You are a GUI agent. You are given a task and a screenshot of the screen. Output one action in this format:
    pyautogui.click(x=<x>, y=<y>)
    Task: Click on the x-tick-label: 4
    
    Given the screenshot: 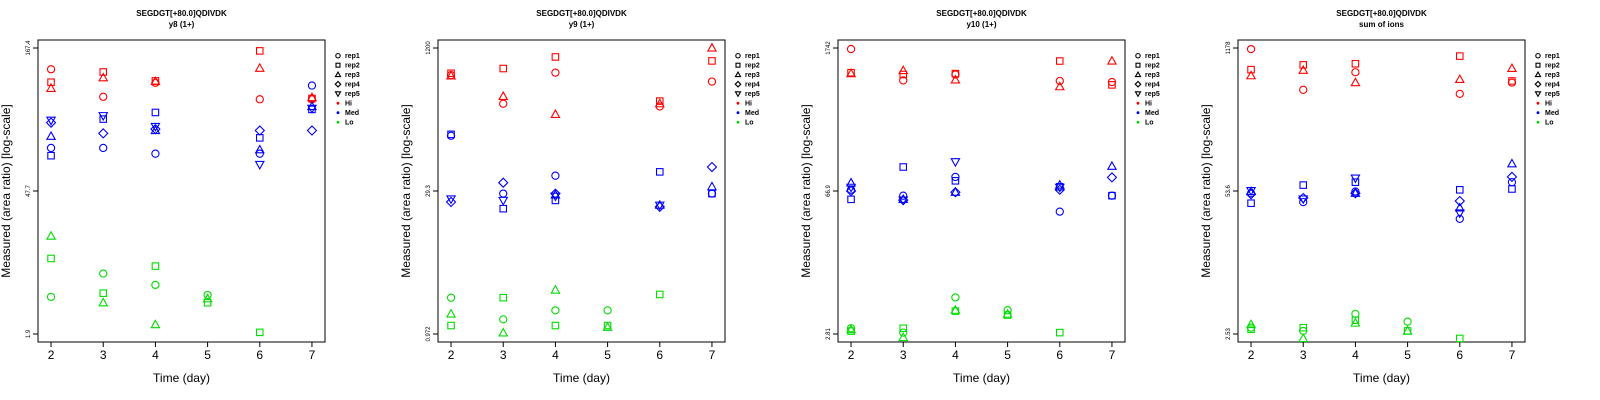 What is the action you would take?
    pyautogui.click(x=155, y=355)
    